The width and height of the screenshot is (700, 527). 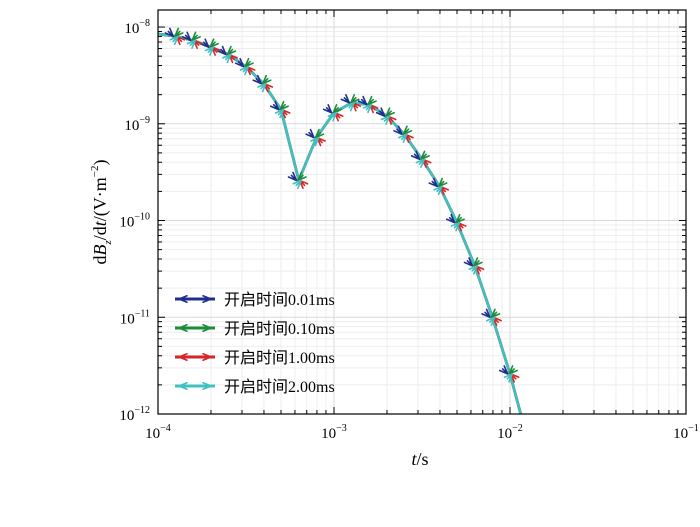 I want to click on y-tick-label: 10⁻⁸, so click(x=137, y=27).